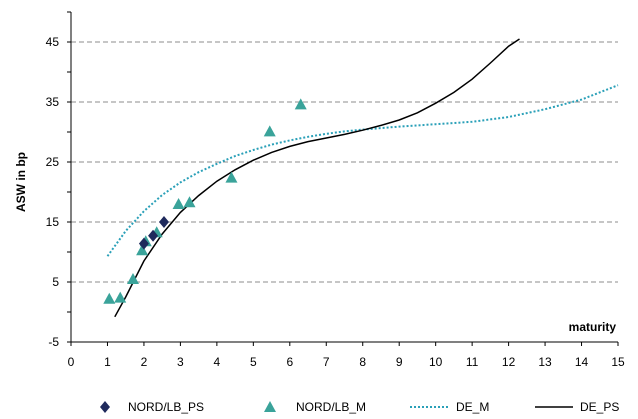 Image resolution: width=638 pixels, height=419 pixels. What do you see at coordinates (166, 407) in the screenshot?
I see `legend-label-nord-lb-ps: NORD/LB_PS` at bounding box center [166, 407].